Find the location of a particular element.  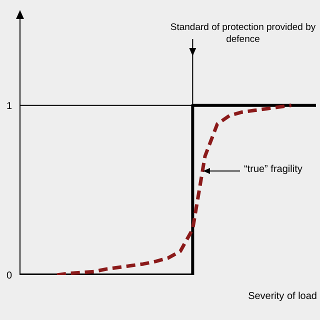

annotation: “true” fragility is located at coordinates (273, 169).